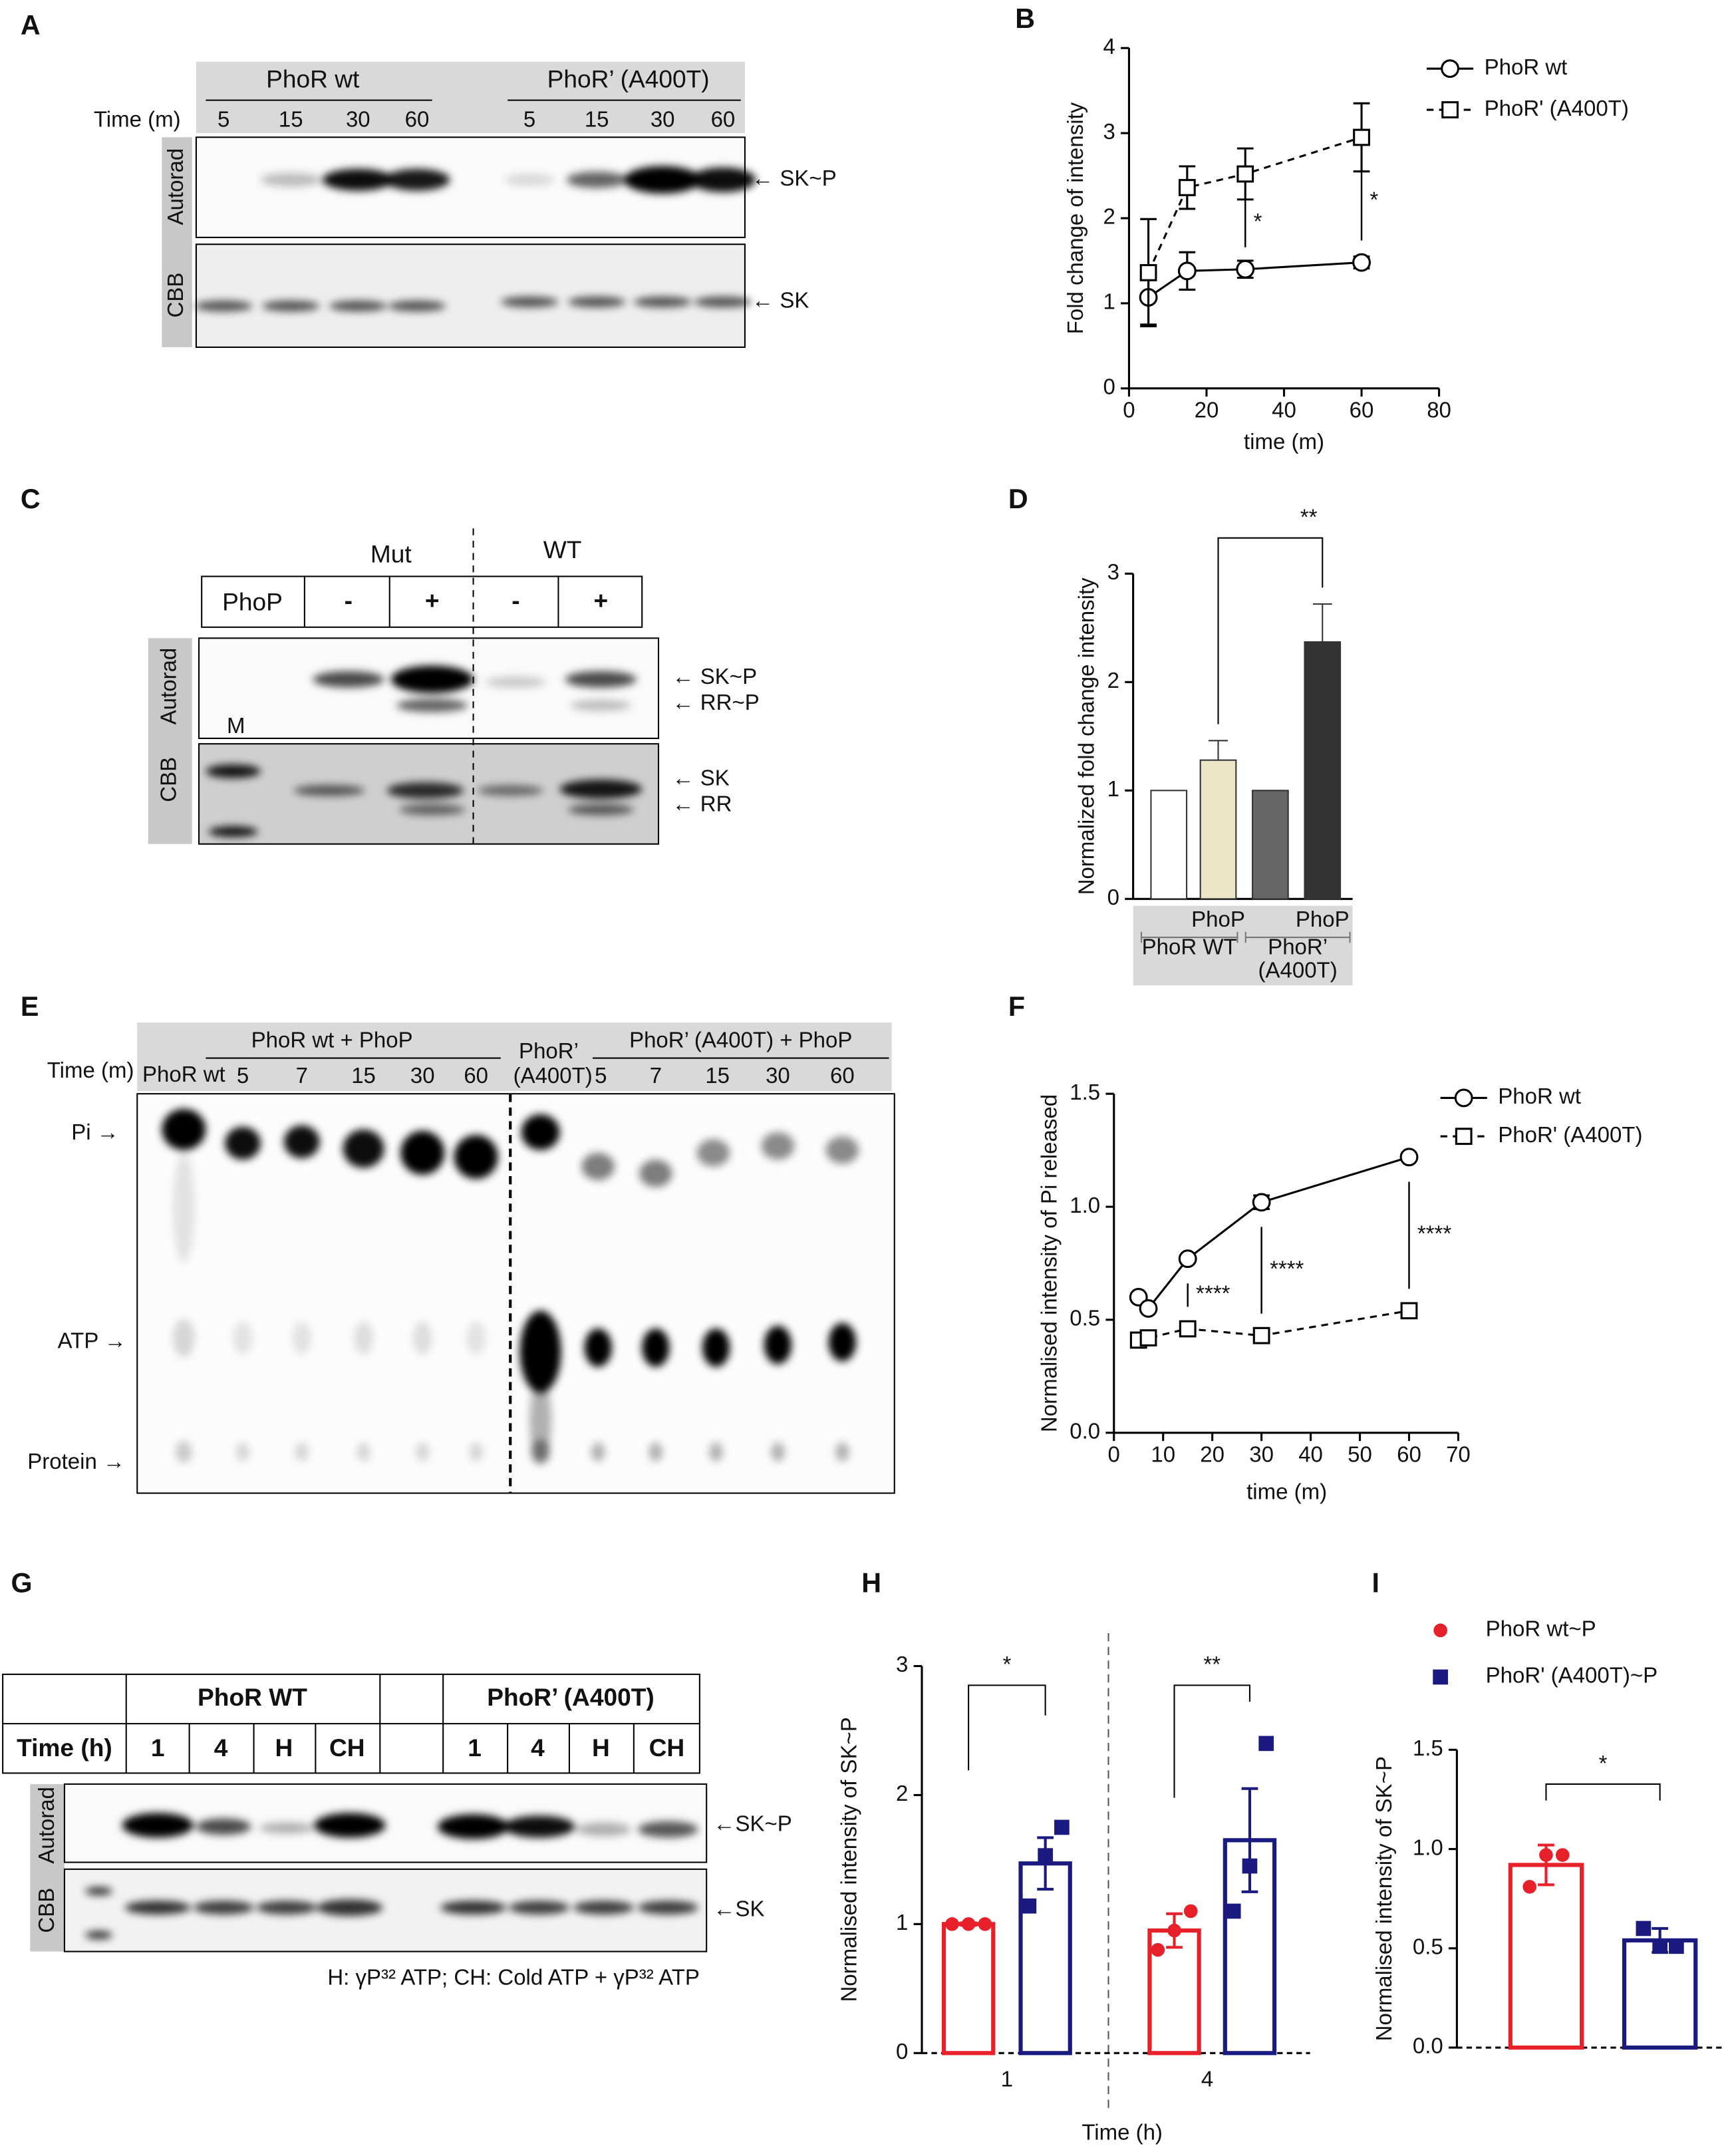 The height and width of the screenshot is (2156, 1734). I want to click on panel-label: H, so click(871, 1583).